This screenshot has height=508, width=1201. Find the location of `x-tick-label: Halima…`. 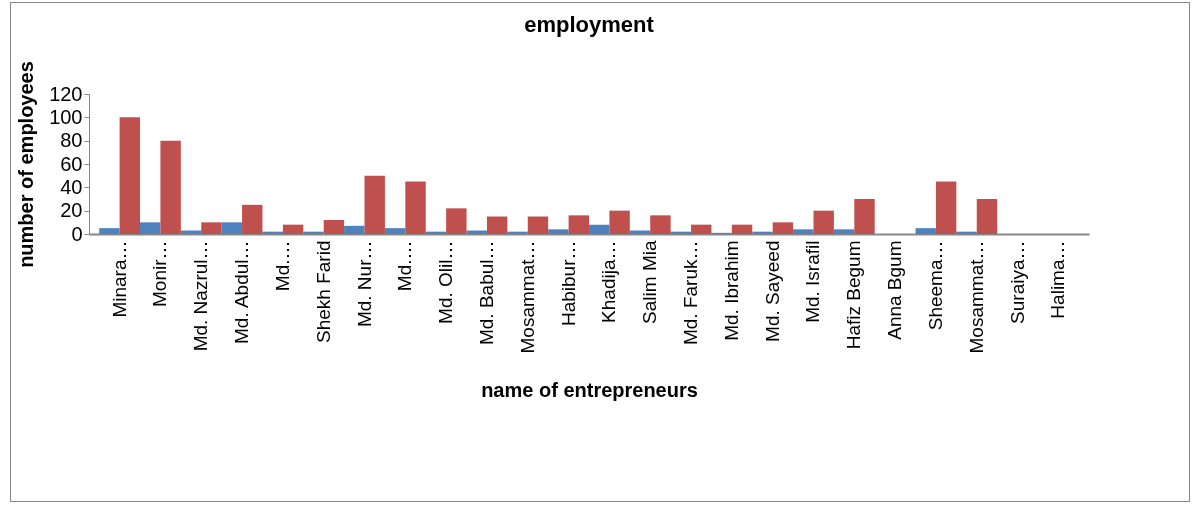

x-tick-label: Halima… is located at coordinates (1058, 279).